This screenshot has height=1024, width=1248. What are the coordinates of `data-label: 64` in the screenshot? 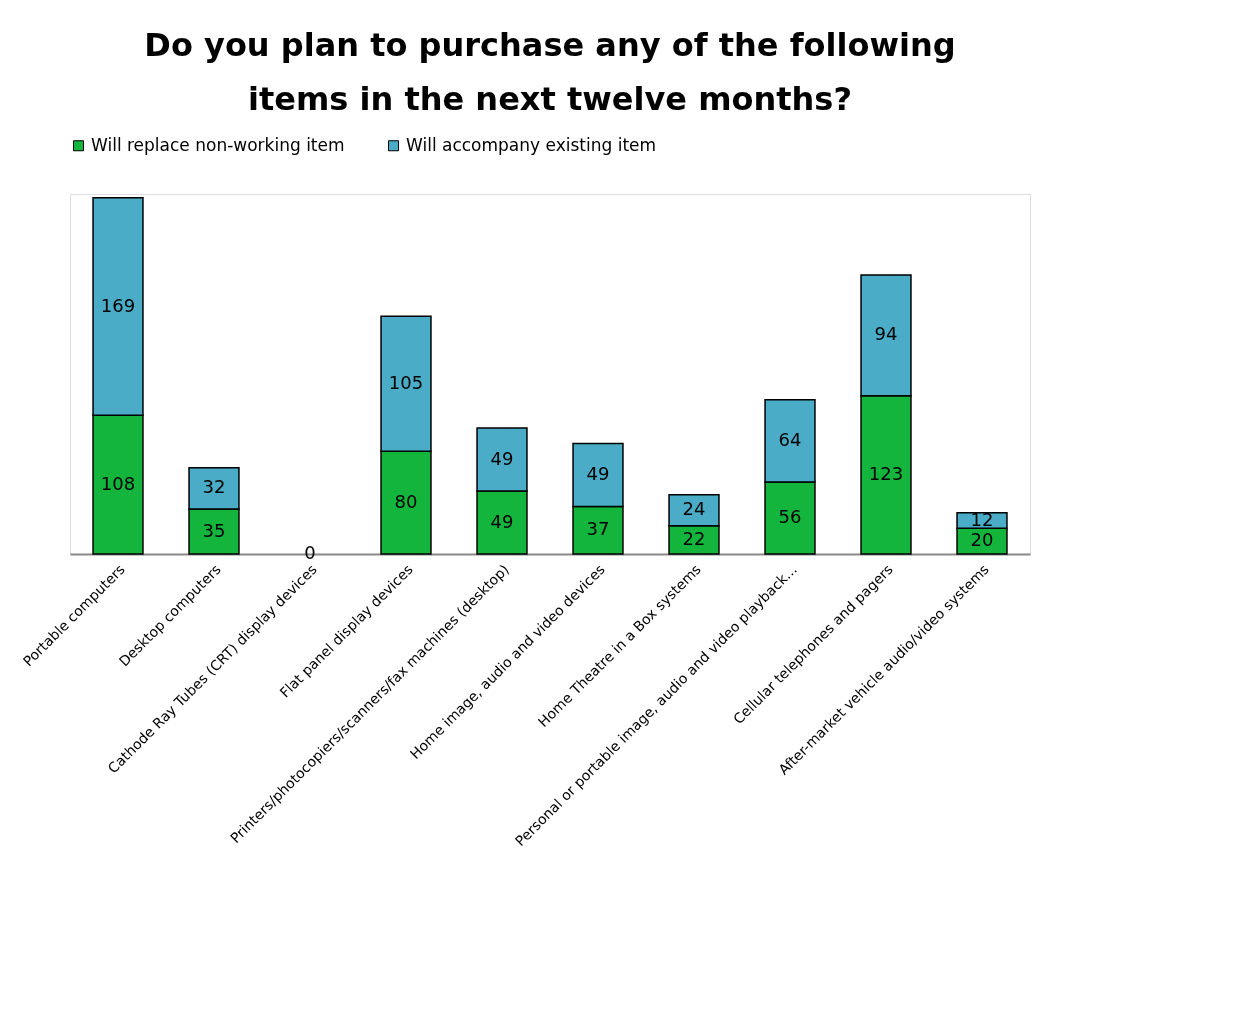 It's located at (790, 439).